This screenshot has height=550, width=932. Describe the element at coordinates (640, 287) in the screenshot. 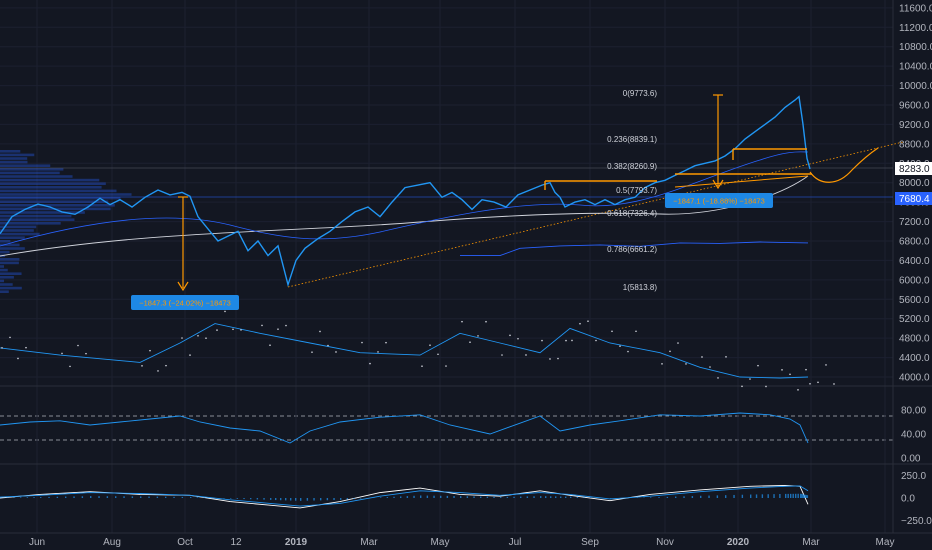

I see `fib-level-label: 1(5813.8)` at that location.